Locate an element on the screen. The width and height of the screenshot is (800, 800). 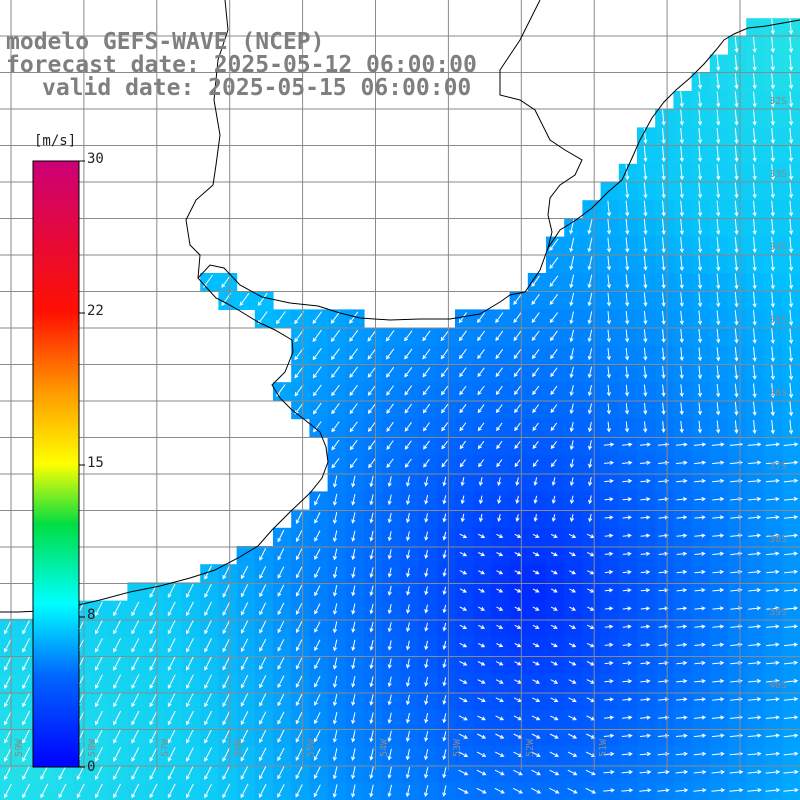
lat-label: 37S is located at coordinates (778, 466).